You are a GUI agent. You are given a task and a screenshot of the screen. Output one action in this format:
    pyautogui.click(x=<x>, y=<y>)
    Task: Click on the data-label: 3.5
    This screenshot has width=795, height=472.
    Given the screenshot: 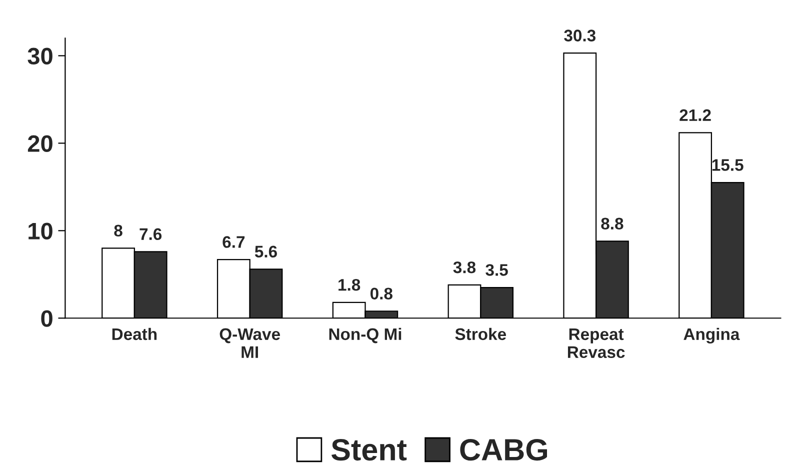 What is the action you would take?
    pyautogui.click(x=497, y=270)
    